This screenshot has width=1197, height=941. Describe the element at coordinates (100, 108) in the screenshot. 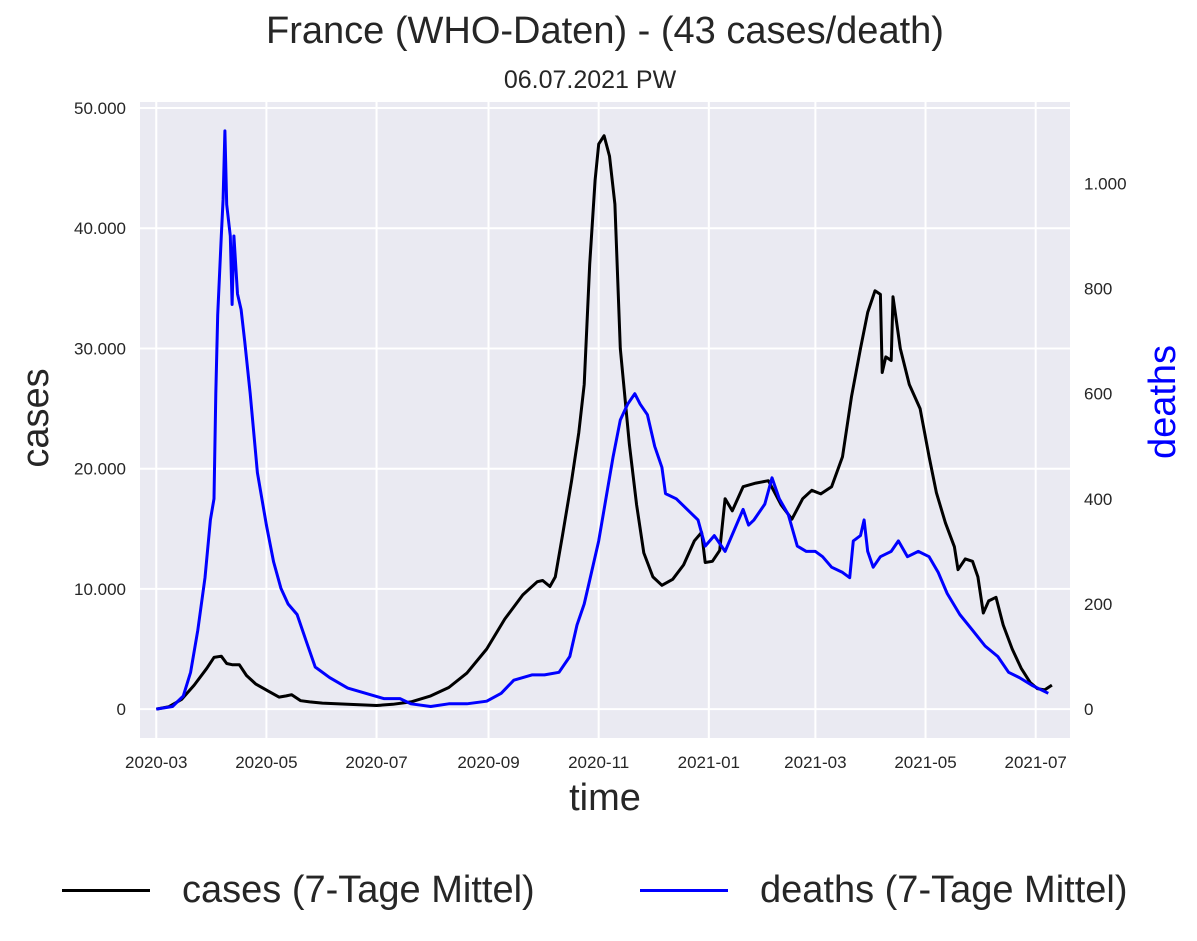

I see `y-tick-label-left: 50.000` at that location.